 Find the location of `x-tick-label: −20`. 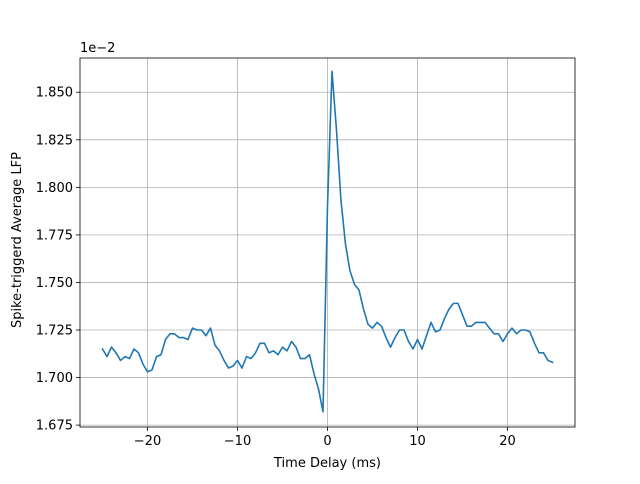

x-tick-label: −20 is located at coordinates (147, 441).